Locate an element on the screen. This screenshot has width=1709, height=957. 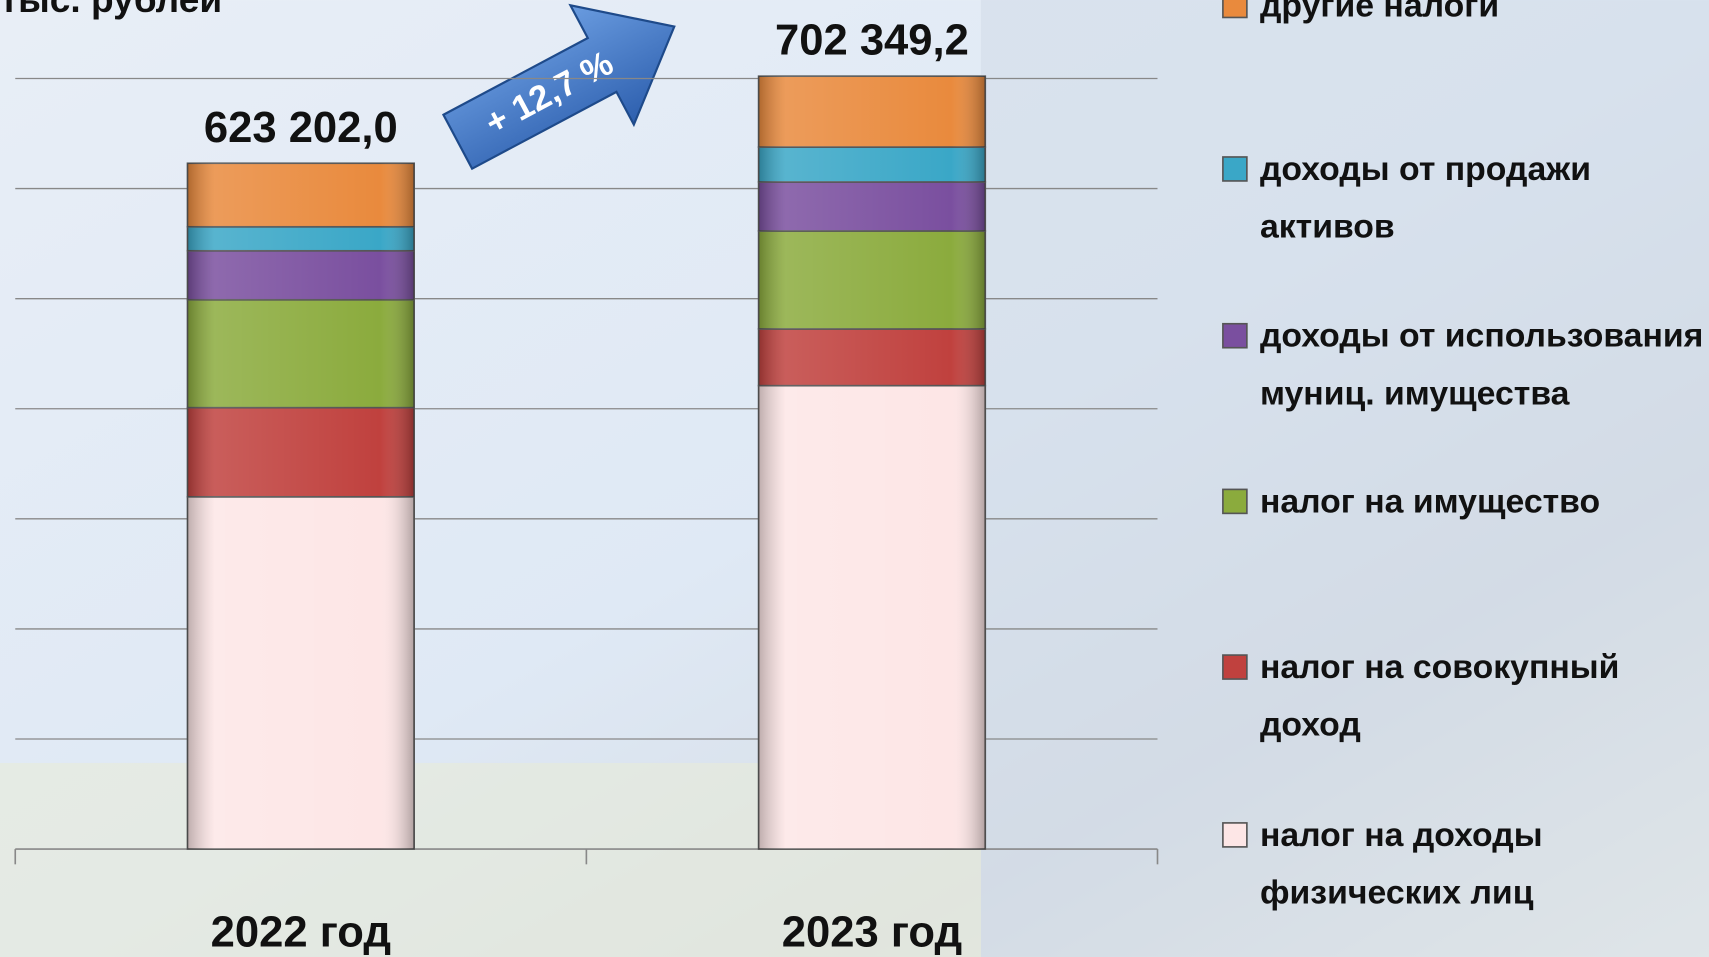
legend-label: другие налоги is located at coordinates (1379, 12).